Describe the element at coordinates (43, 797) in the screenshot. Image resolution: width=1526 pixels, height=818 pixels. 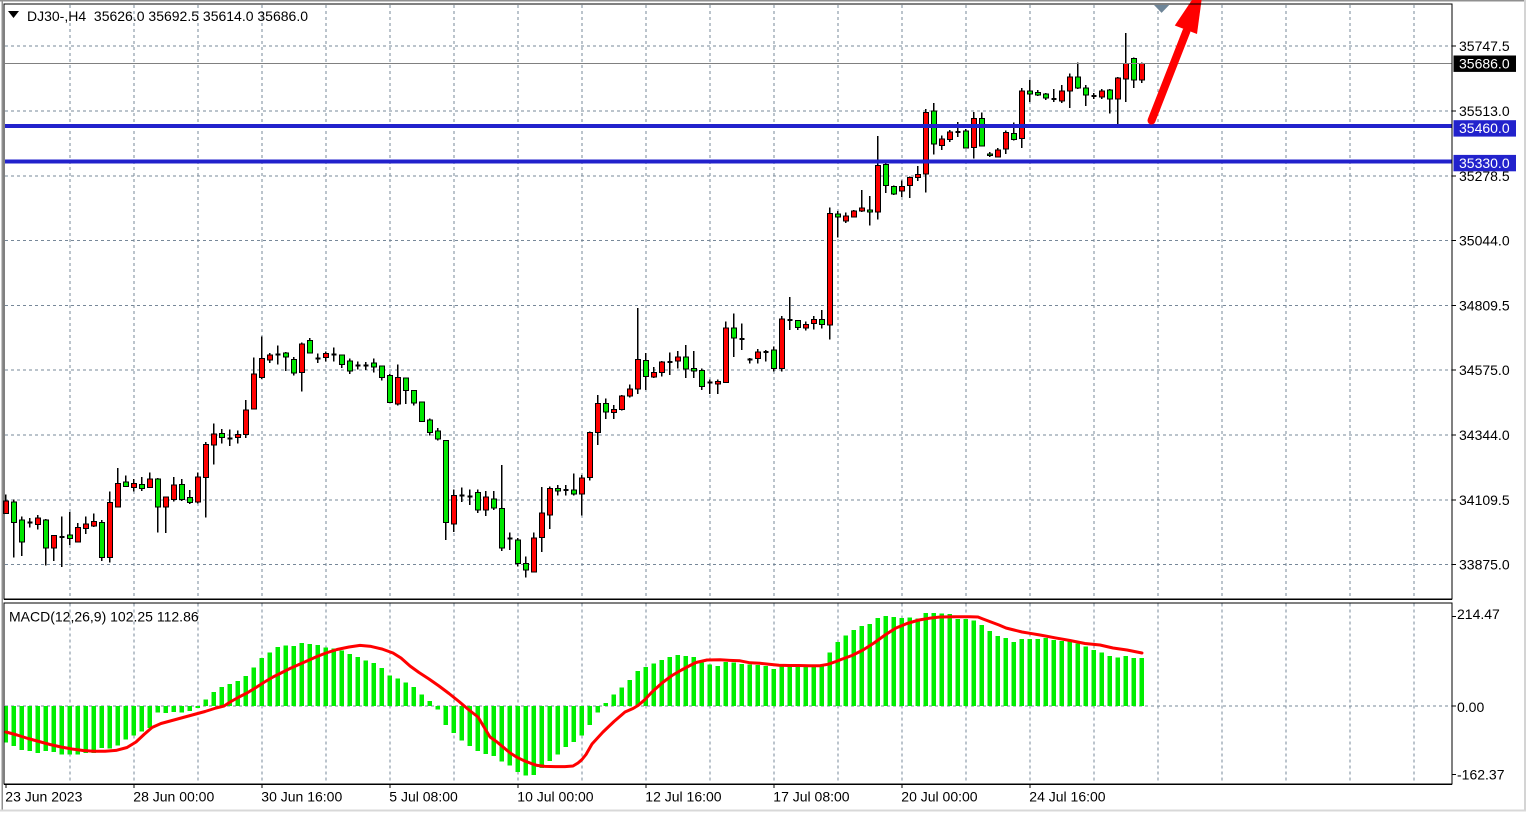
I see `svg-text: 23 Jun 2023` at that location.